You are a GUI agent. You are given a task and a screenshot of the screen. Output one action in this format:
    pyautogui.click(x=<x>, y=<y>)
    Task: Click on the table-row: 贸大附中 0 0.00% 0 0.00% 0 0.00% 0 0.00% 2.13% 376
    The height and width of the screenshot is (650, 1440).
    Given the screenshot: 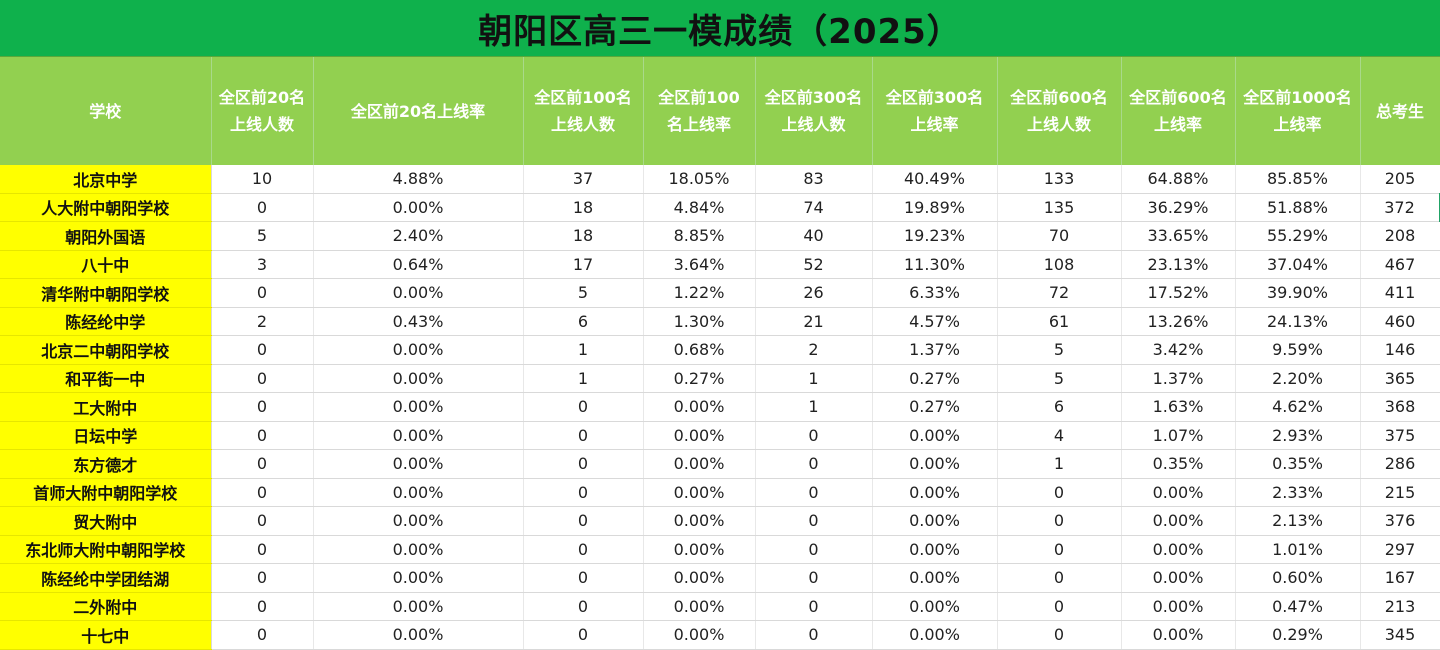 What is the action you would take?
    pyautogui.click(x=720, y=521)
    